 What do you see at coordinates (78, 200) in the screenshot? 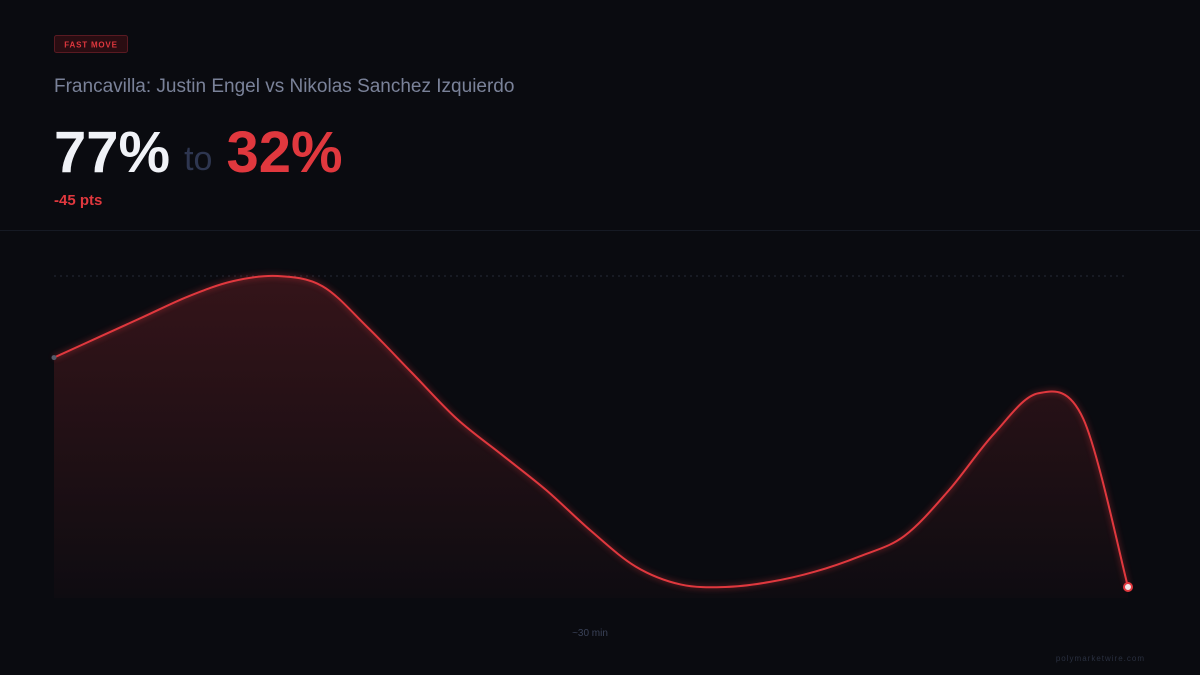
I see `change: -45 pts` at bounding box center [78, 200].